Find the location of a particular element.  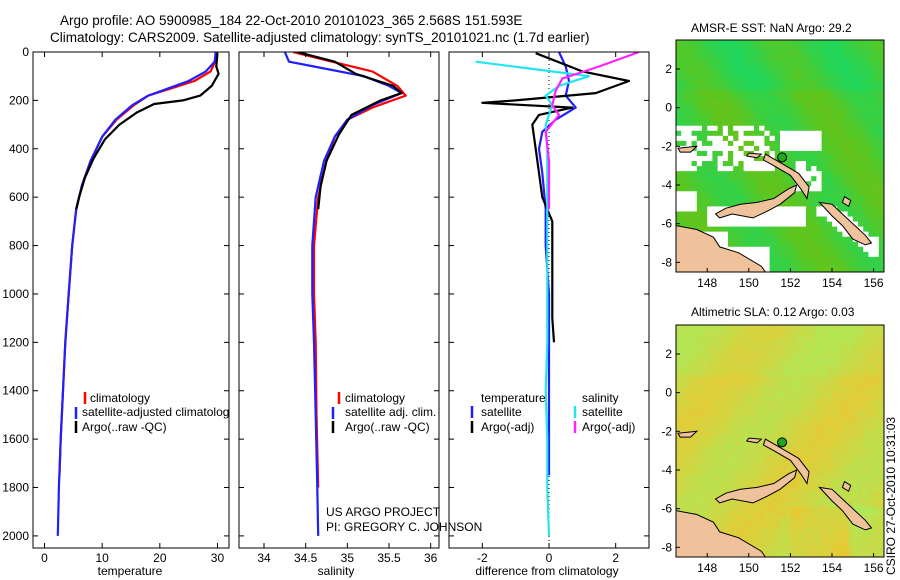

x-tick-label: 148 is located at coordinates (707, 568).